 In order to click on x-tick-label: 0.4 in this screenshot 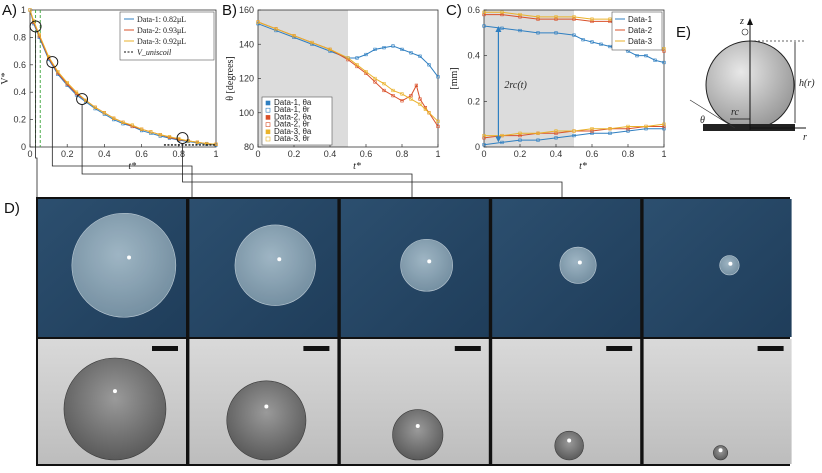, I will do `click(104, 154)`.